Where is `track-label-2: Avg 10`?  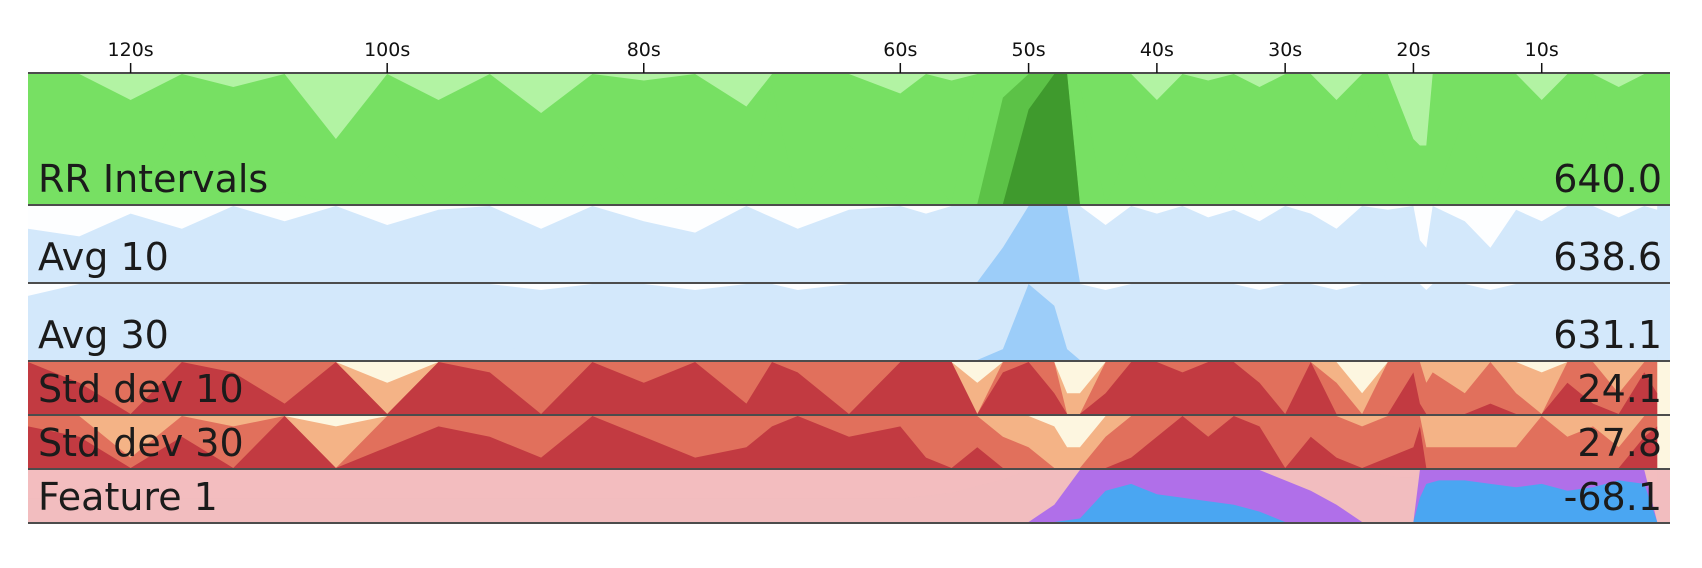 track-label-2: Avg 10 is located at coordinates (103, 257).